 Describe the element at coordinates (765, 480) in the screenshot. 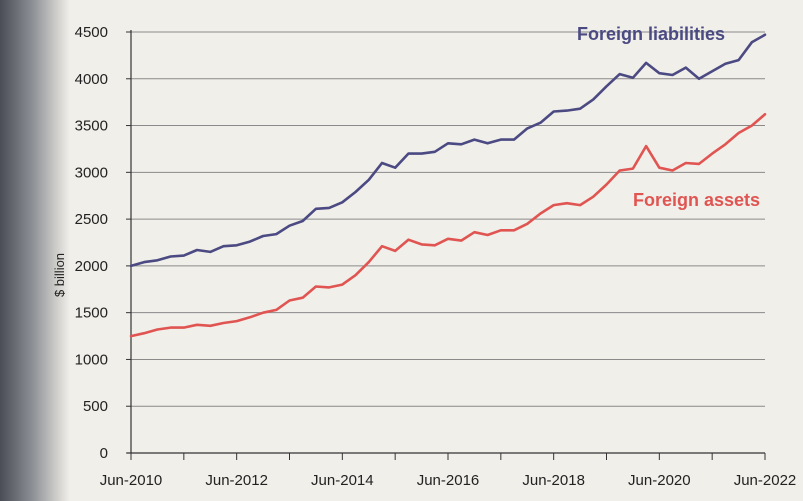

I see `x-tick-label: Jun-2022` at that location.